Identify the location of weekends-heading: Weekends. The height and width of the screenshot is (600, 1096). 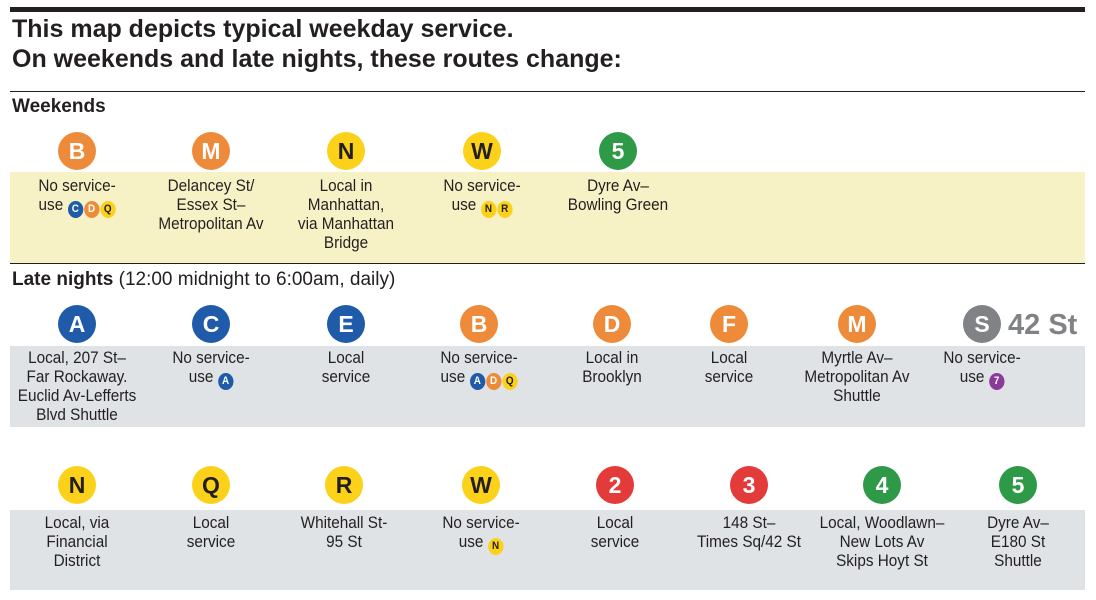
(59, 106).